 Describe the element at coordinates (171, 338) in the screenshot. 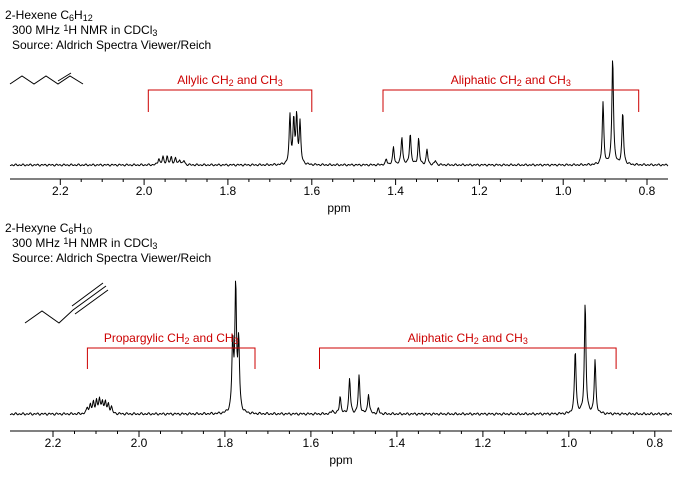

I see `annotation-label: Propargylic CH2 and CH3` at that location.